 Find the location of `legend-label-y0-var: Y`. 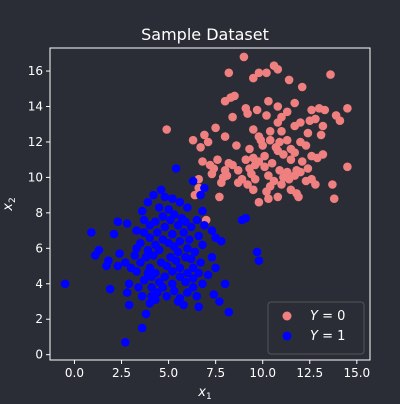

legend-label-y0-var: Y is located at coordinates (314, 316).